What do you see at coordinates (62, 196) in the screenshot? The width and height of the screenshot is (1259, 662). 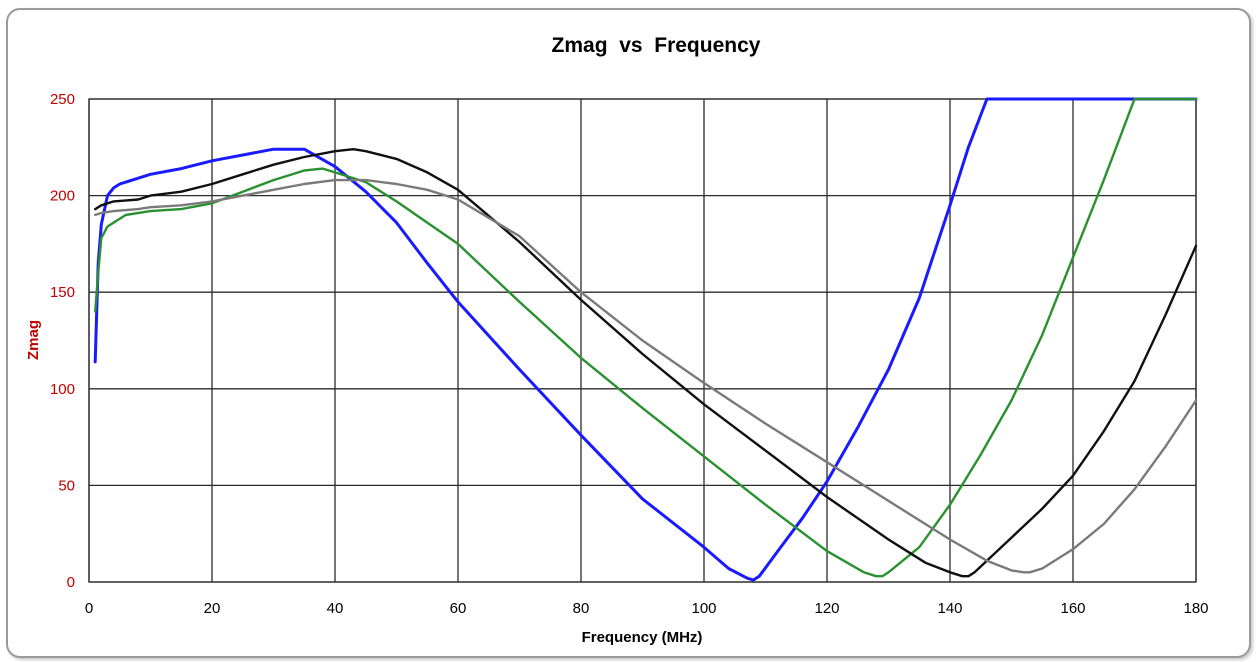 I see `y-tick-label: 200` at bounding box center [62, 196].